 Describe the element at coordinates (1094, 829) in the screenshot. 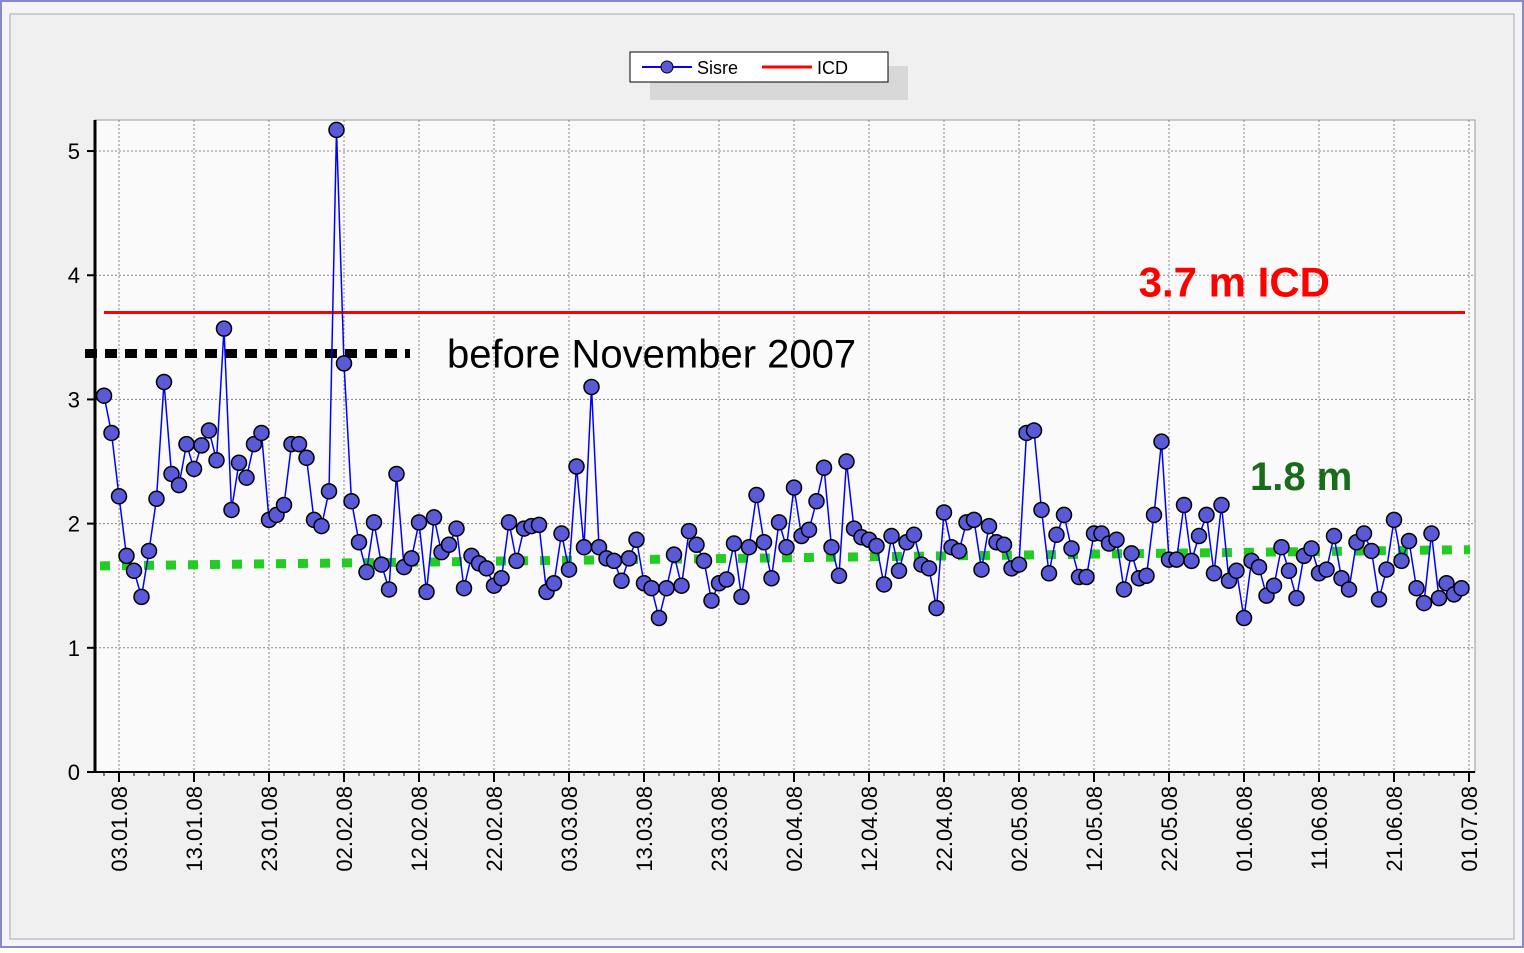

I see `x-tick-label: 12.05.08` at that location.